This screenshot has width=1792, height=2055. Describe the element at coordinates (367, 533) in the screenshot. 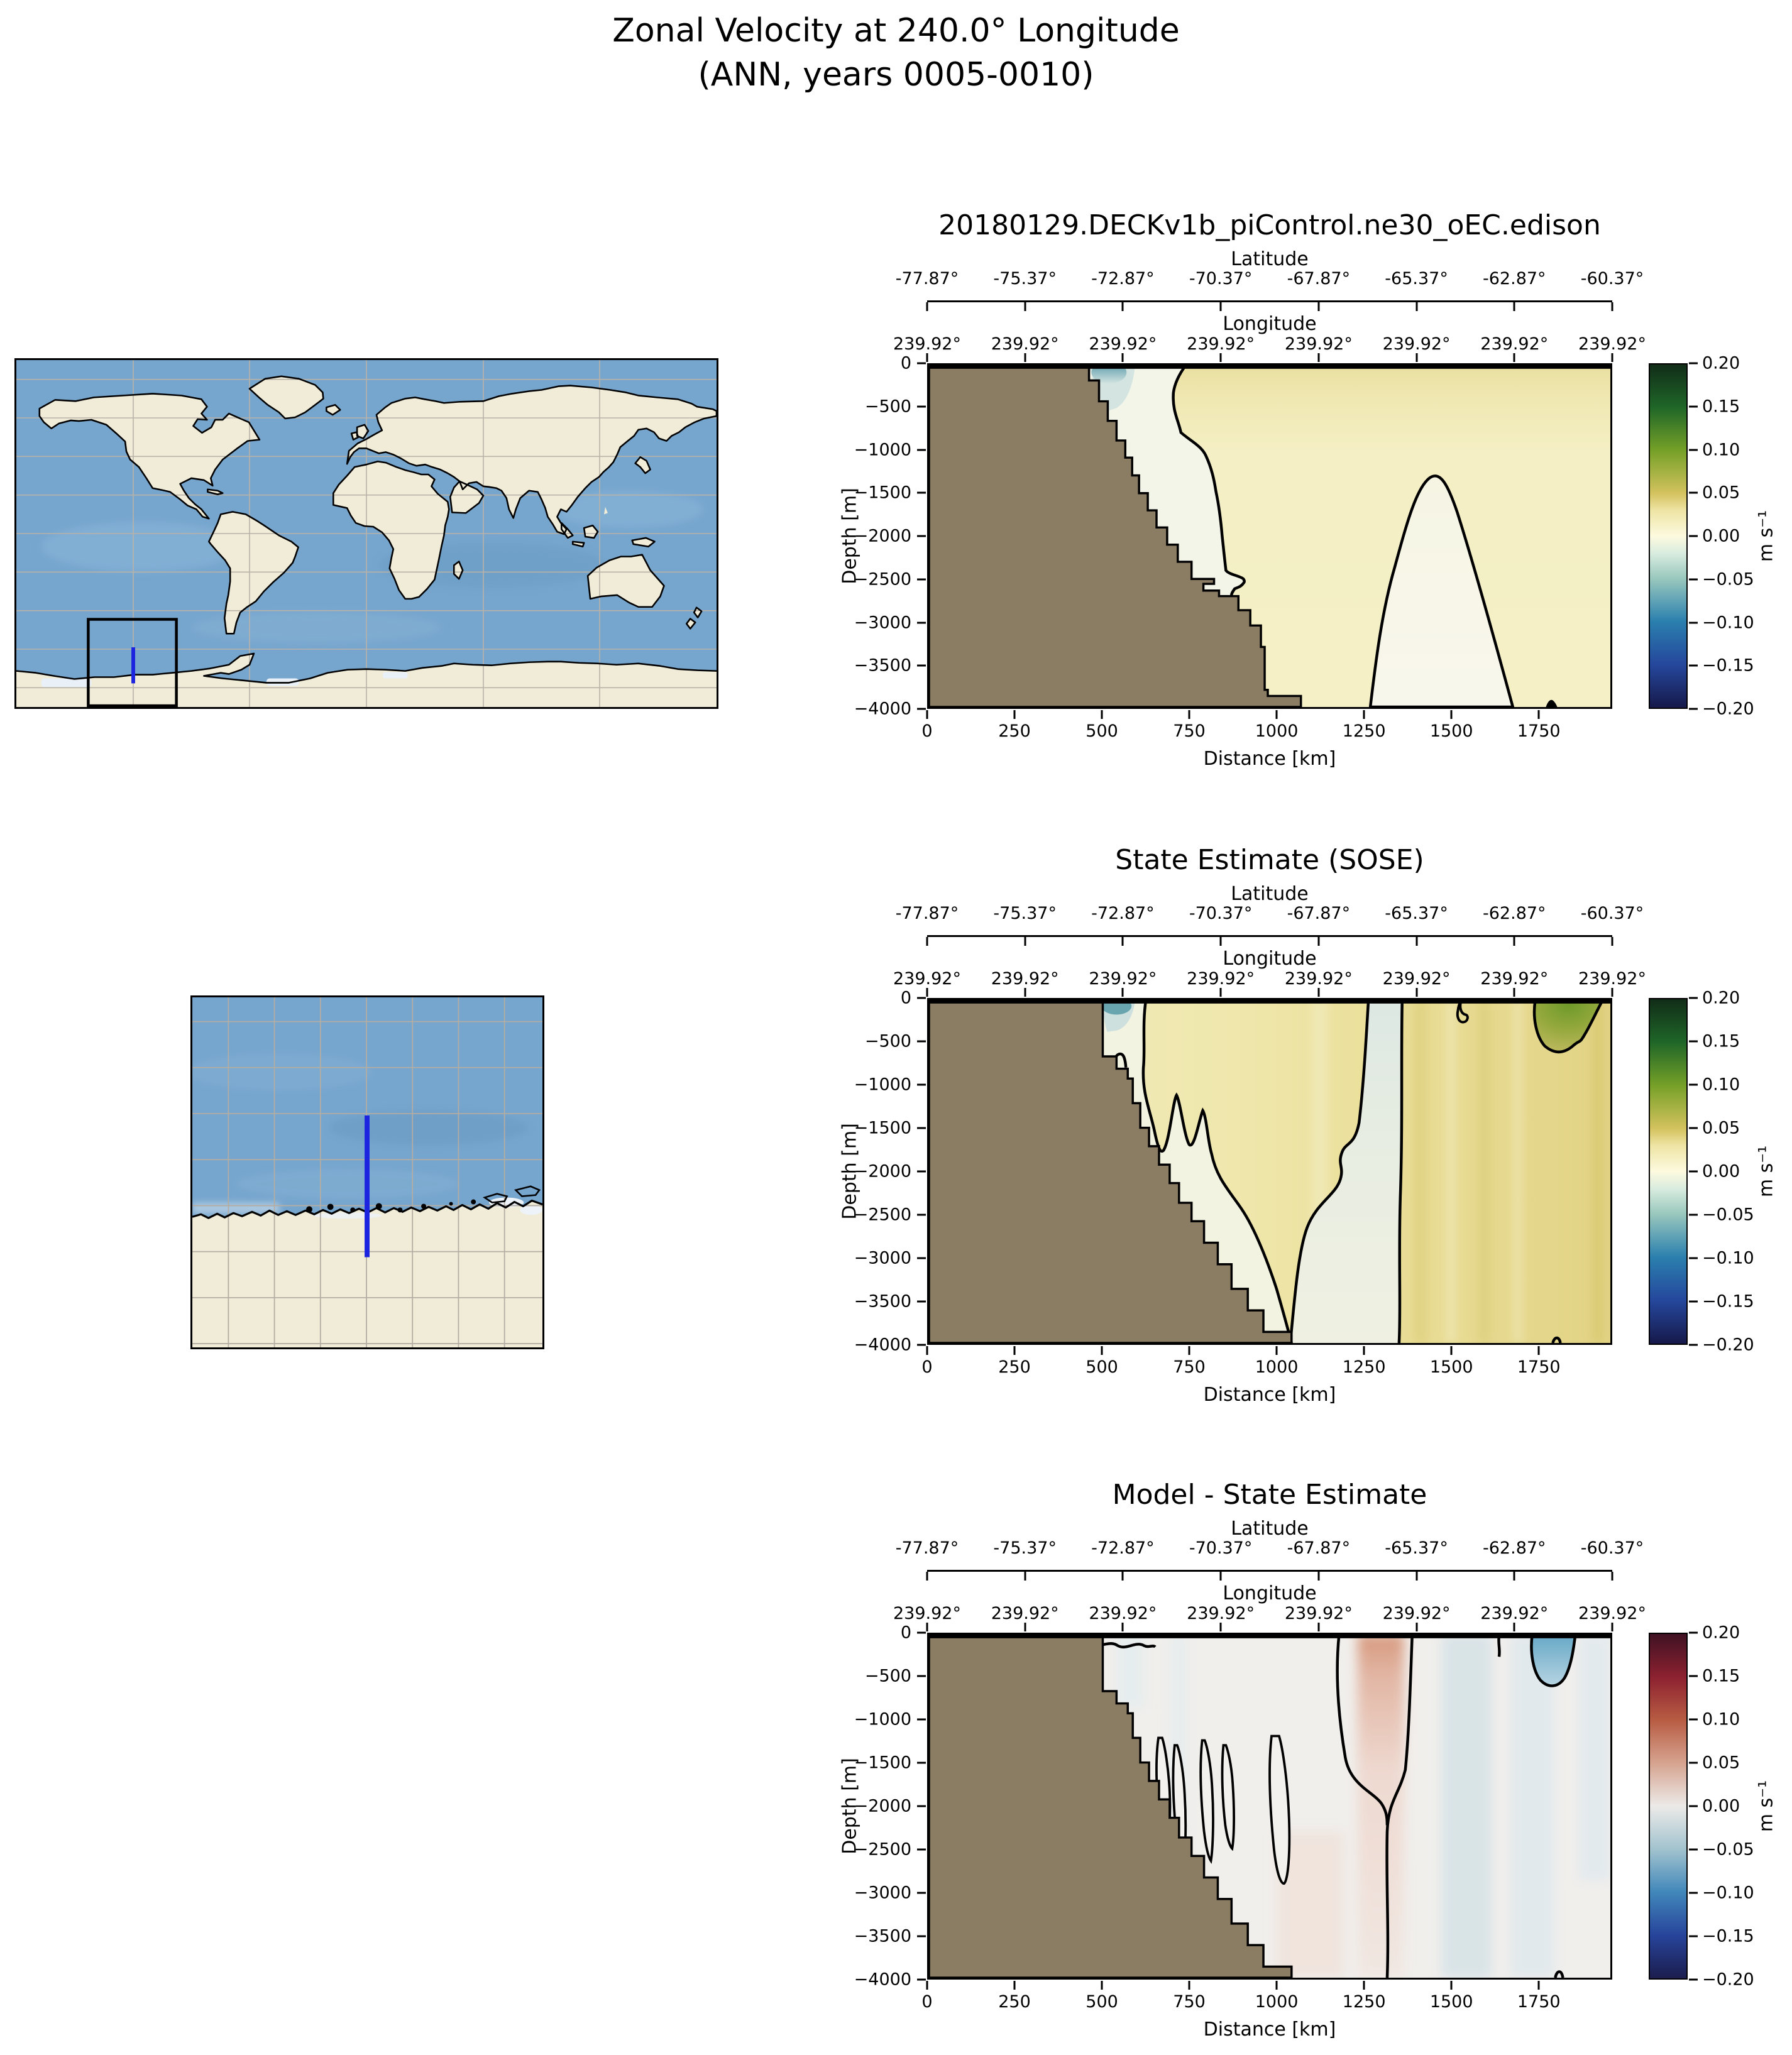

I see `world-graticule` at that location.